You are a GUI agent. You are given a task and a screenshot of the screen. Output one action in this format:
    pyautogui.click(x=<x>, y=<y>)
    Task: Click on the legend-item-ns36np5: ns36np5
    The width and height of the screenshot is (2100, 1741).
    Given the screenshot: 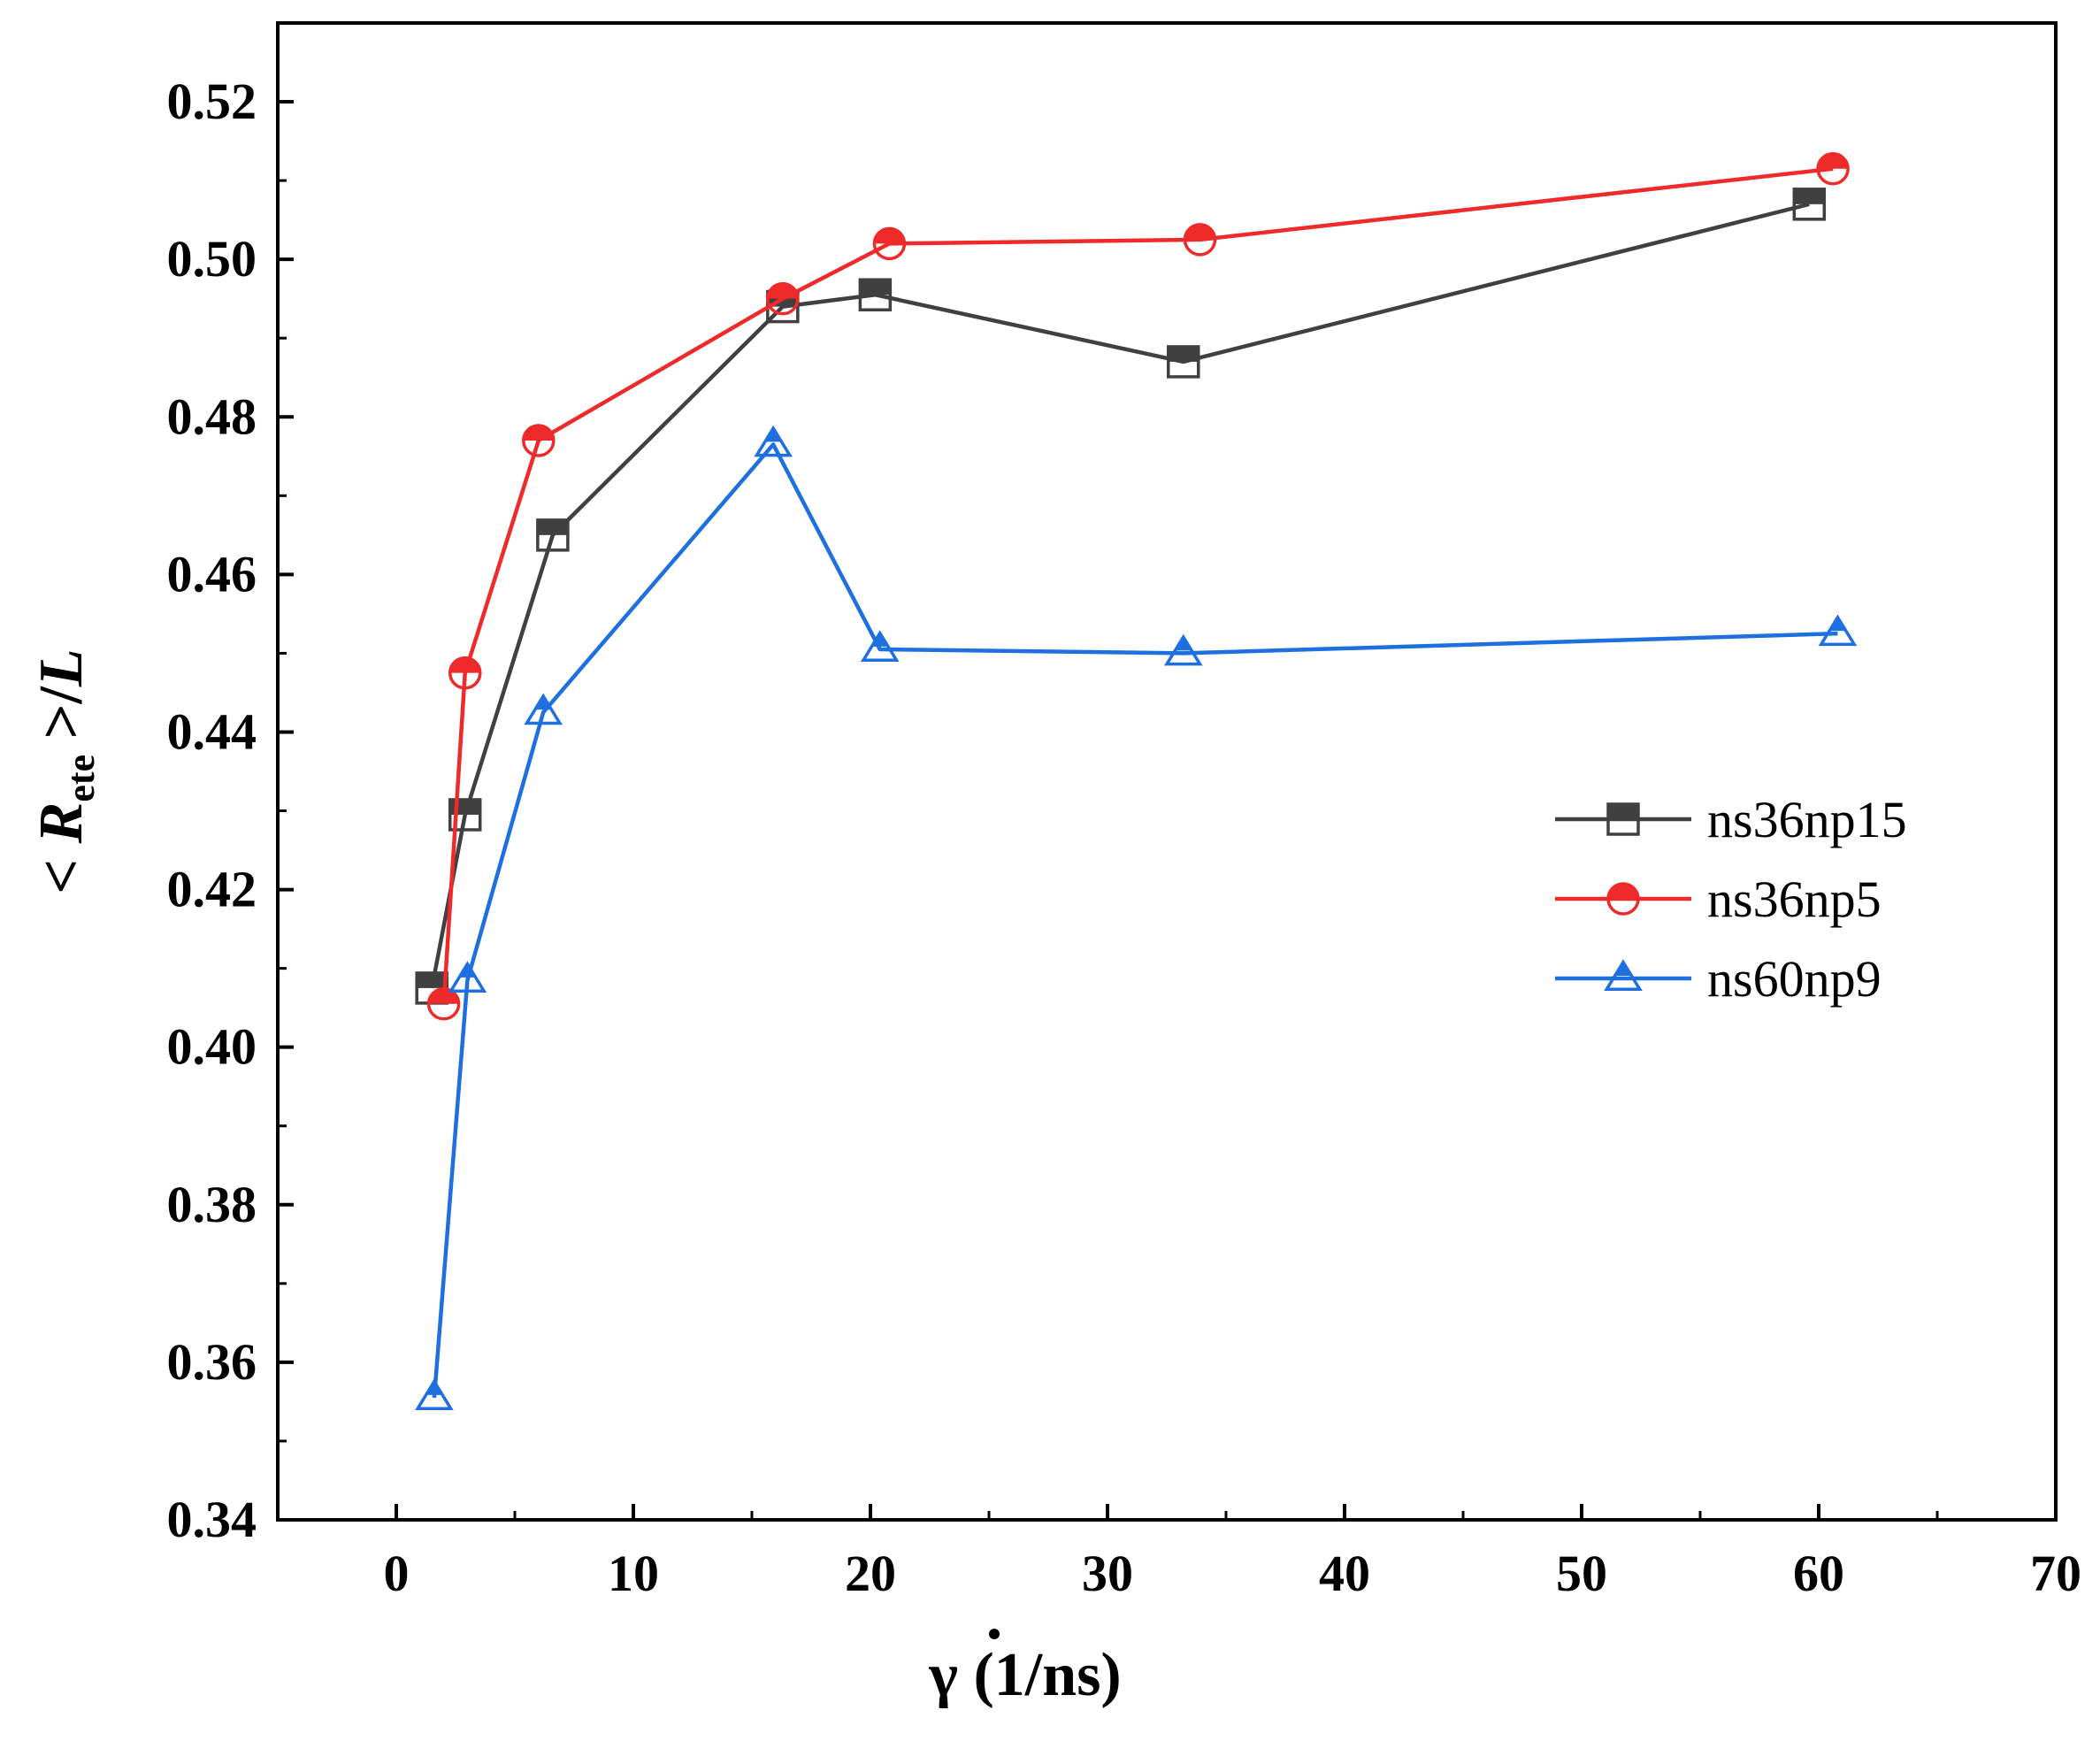 What is the action you would take?
    pyautogui.click(x=1718, y=899)
    